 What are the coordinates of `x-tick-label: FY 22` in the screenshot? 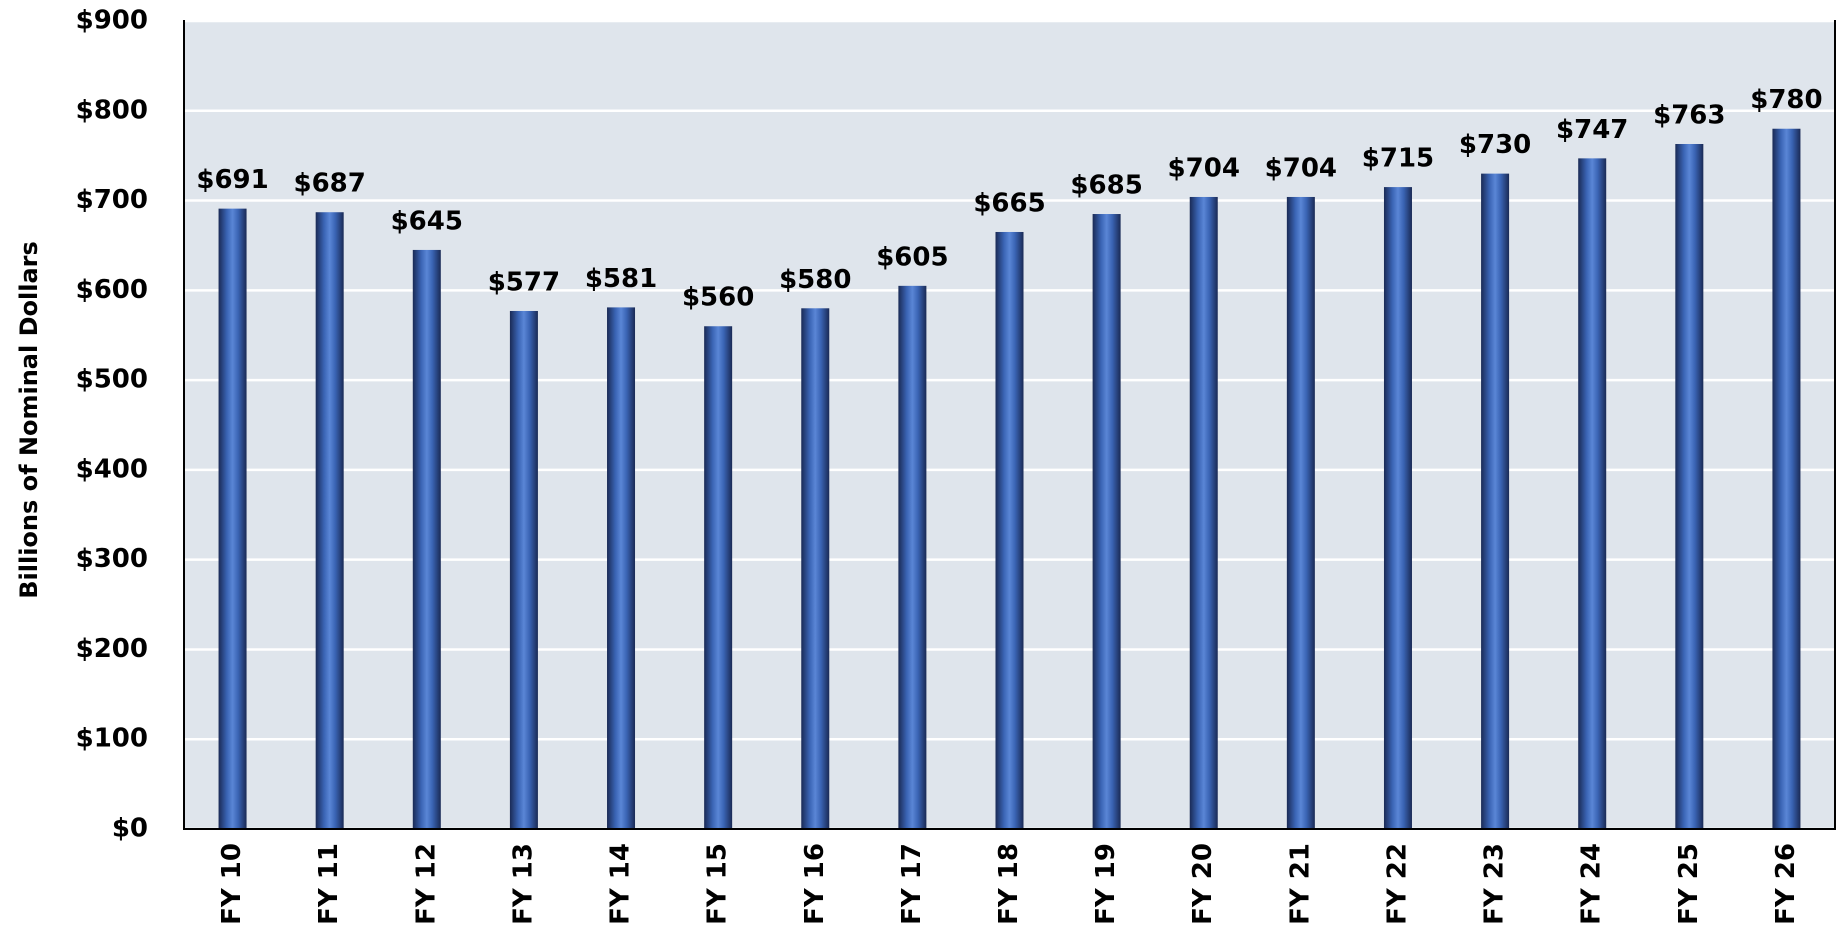 It's located at (1397, 884).